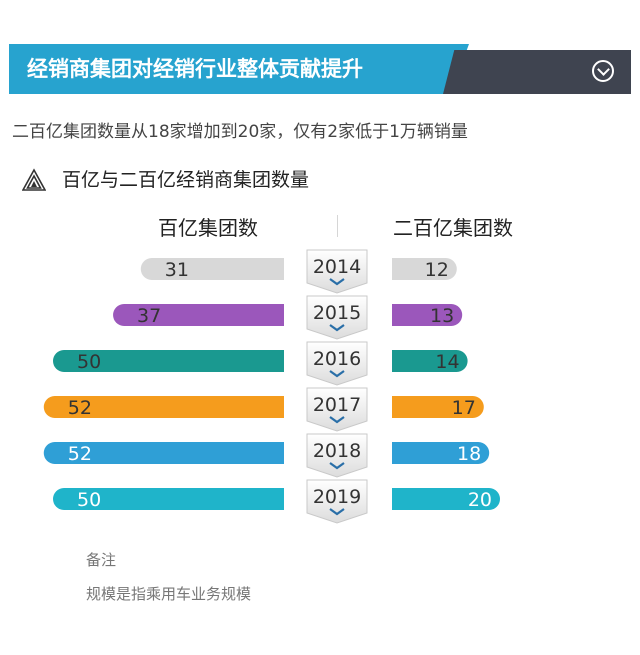  What do you see at coordinates (337, 512) in the screenshot?
I see `chevron-icon-2019` at bounding box center [337, 512].